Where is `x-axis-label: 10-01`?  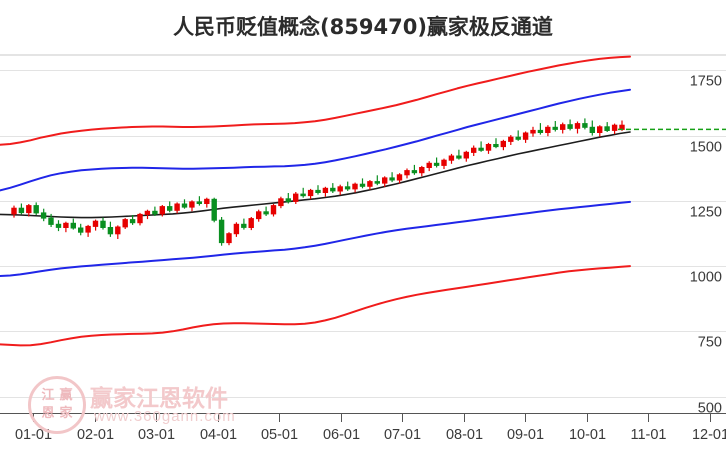
x-axis-label: 10-01 is located at coordinates (587, 435).